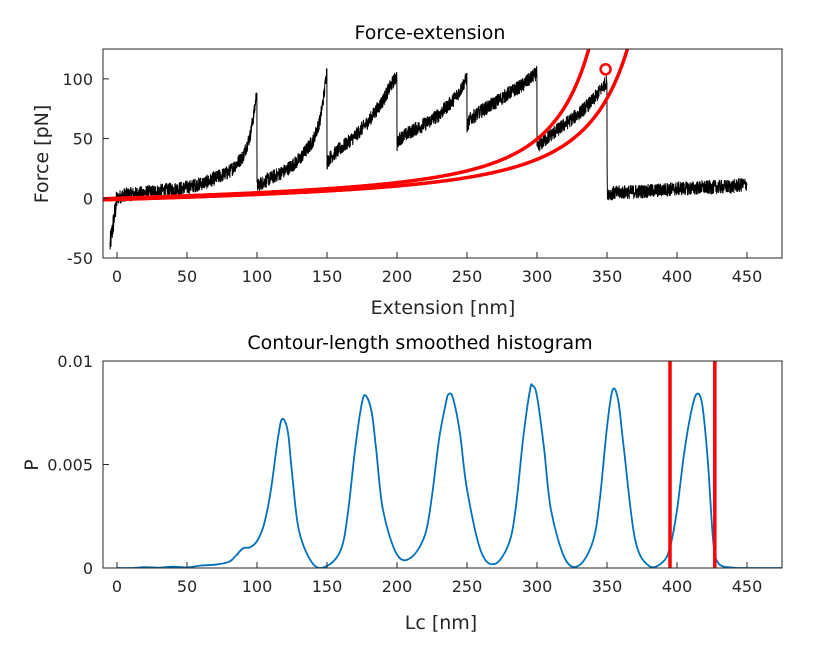 The width and height of the screenshot is (813, 654). What do you see at coordinates (437, 269) in the screenshot?
I see `force-extension-x-ticks: 0 50 100 150 200 250 300 350 400 450` at bounding box center [437, 269].